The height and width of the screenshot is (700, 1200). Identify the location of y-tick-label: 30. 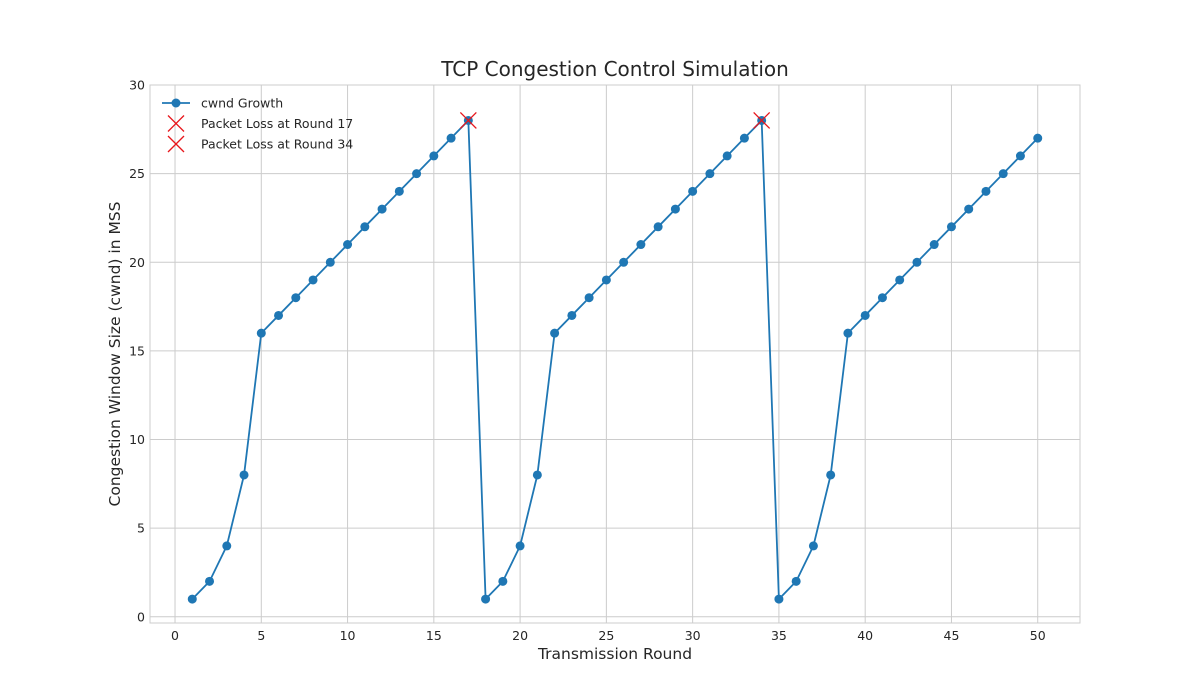
(137, 85).